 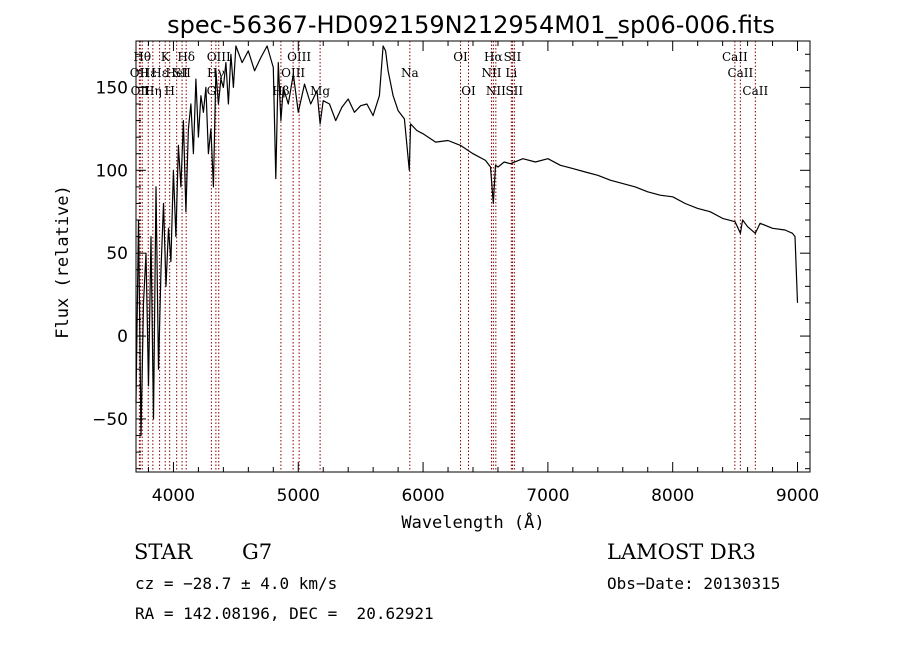 I want to click on x-tick-label-0: 4000, so click(x=173, y=496).